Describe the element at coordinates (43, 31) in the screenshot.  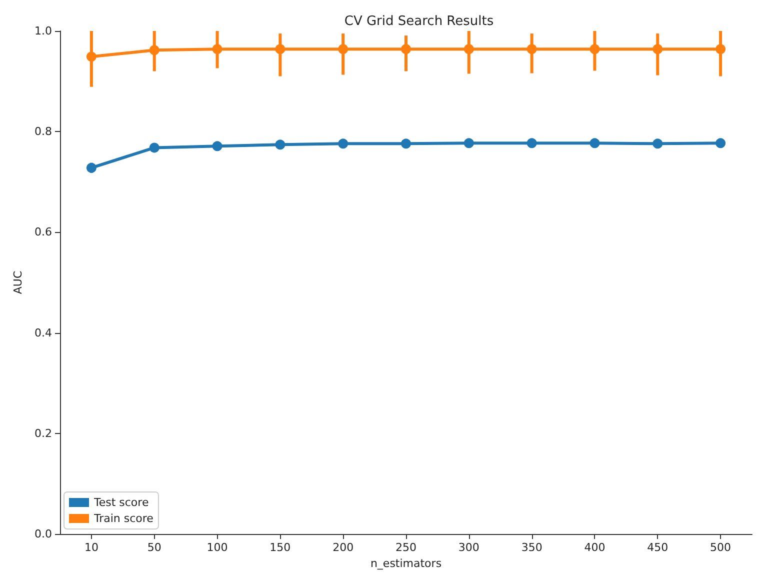
I see `y-tick-label: 1.0` at that location.